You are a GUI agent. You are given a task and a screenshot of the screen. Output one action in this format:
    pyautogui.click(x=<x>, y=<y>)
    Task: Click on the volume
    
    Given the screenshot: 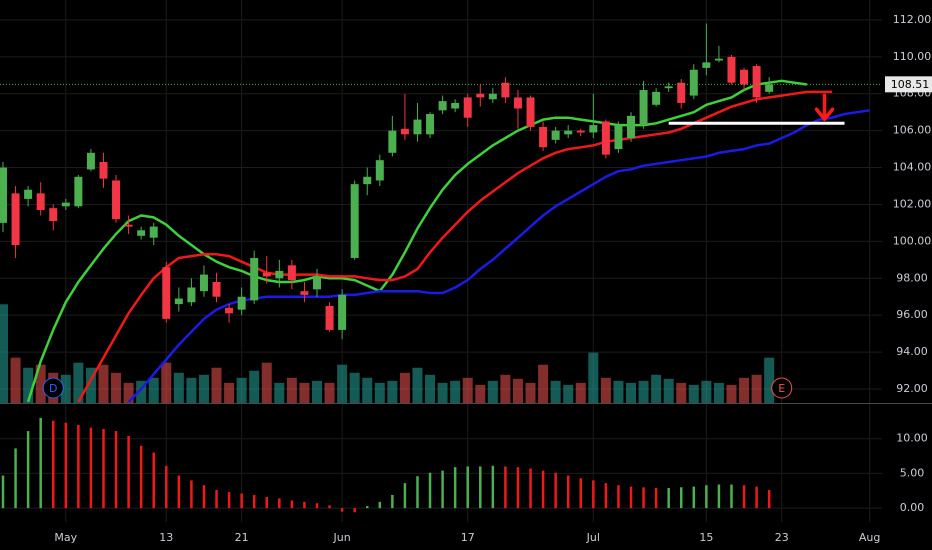 What is the action you would take?
    pyautogui.click(x=387, y=353)
    